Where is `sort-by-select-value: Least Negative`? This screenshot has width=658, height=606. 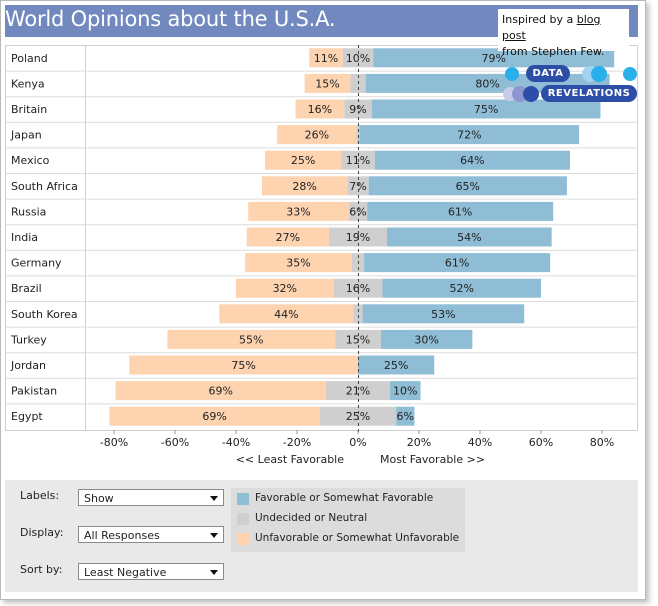 sort-by-select-value: Least Negative is located at coordinates (125, 572).